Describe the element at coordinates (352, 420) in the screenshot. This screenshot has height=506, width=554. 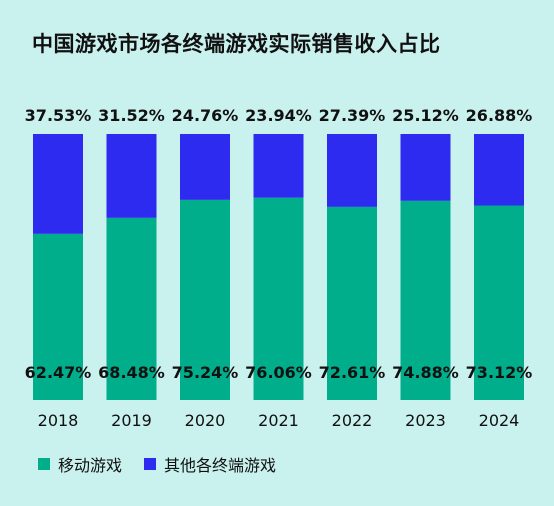
I see `x-tick-label-2022: 2022` at that location.